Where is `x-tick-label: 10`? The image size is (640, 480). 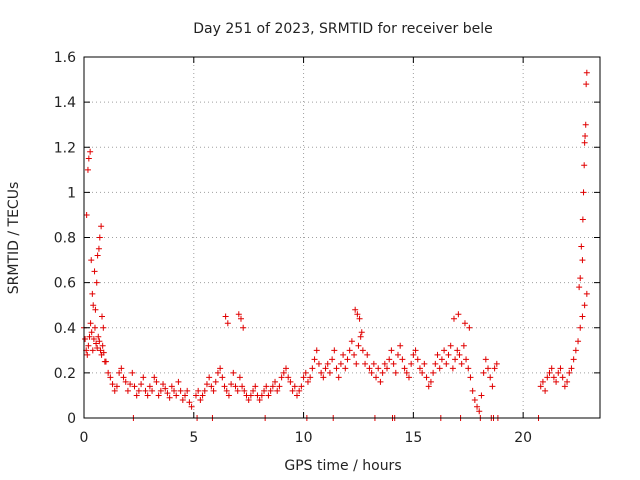
x-tick-label: 10 is located at coordinates (304, 438).